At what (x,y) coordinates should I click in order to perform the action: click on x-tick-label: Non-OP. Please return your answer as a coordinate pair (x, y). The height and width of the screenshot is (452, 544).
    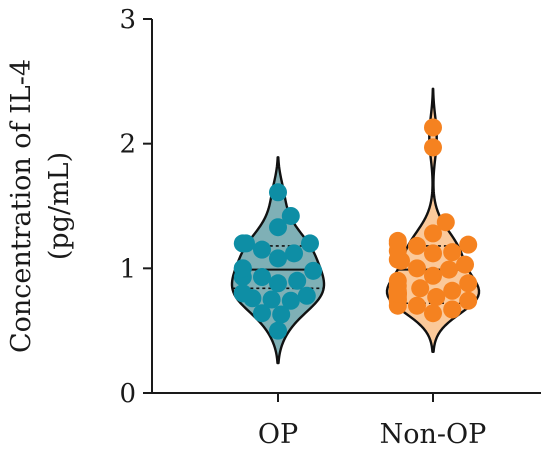
    Looking at the image, I should click on (433, 434).